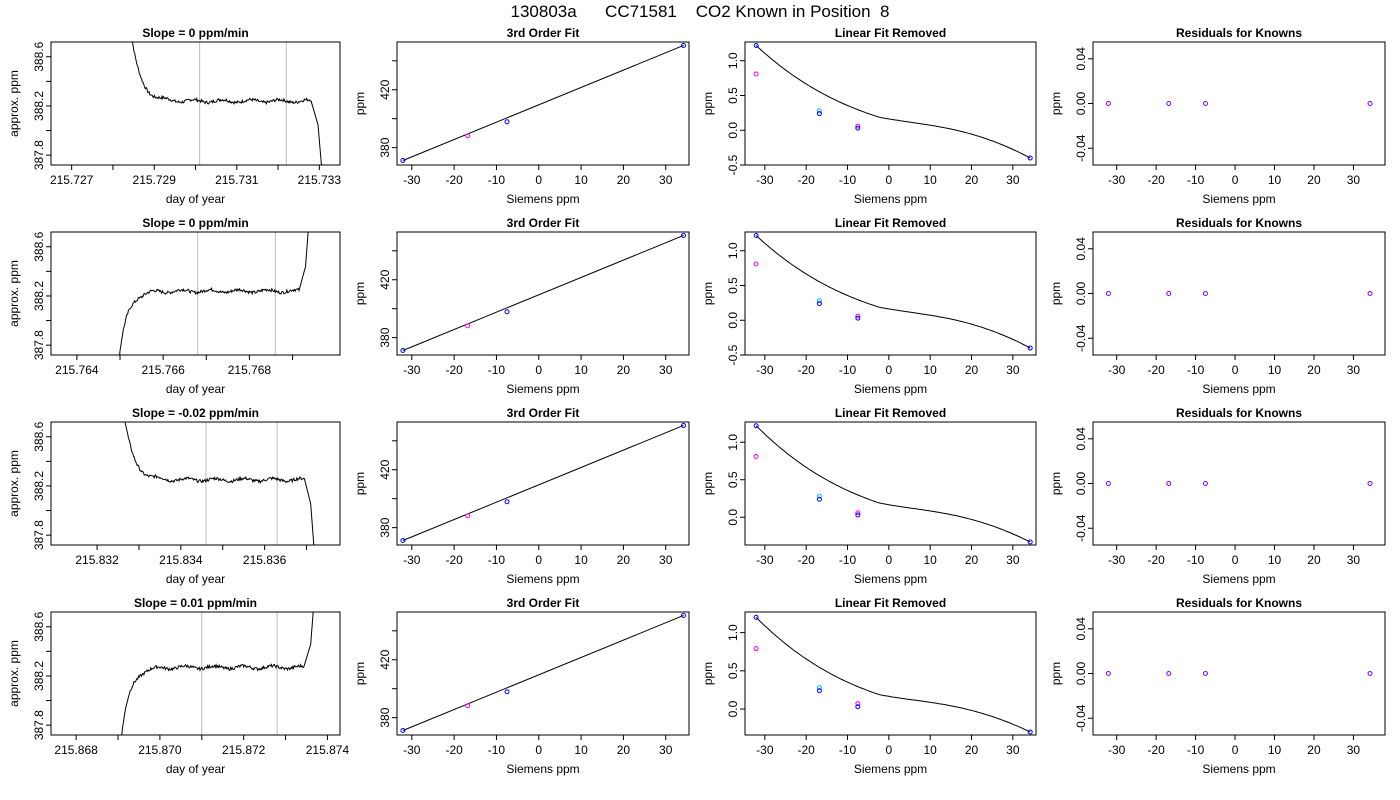 The height and width of the screenshot is (800, 1400). I want to click on panel-title: Slope = -0.02 ppm/min, so click(195, 413).